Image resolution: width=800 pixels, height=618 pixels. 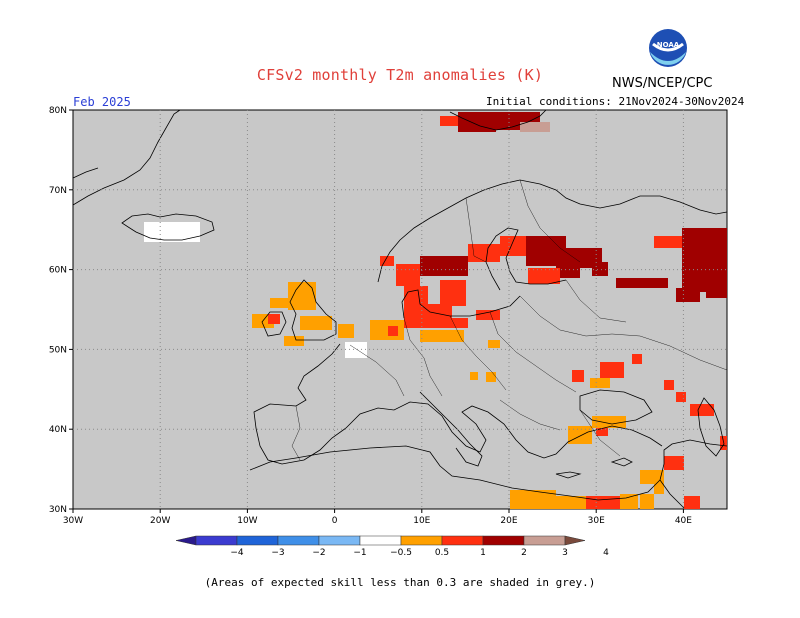 I want to click on colorbar-label: 4, so click(x=606, y=553).